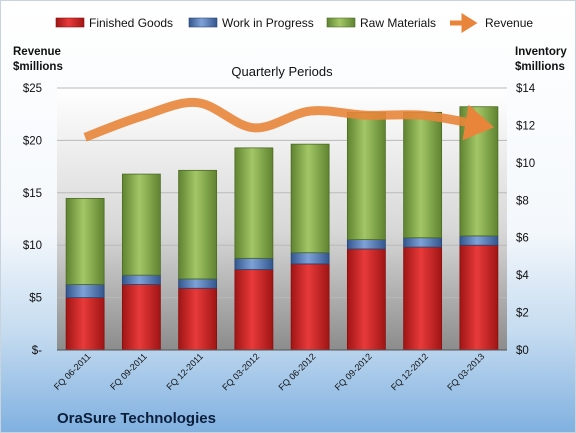 Image resolution: width=576 pixels, height=433 pixels. Describe the element at coordinates (509, 23) in the screenshot. I see `legend-label-revenue: Revenue` at that location.